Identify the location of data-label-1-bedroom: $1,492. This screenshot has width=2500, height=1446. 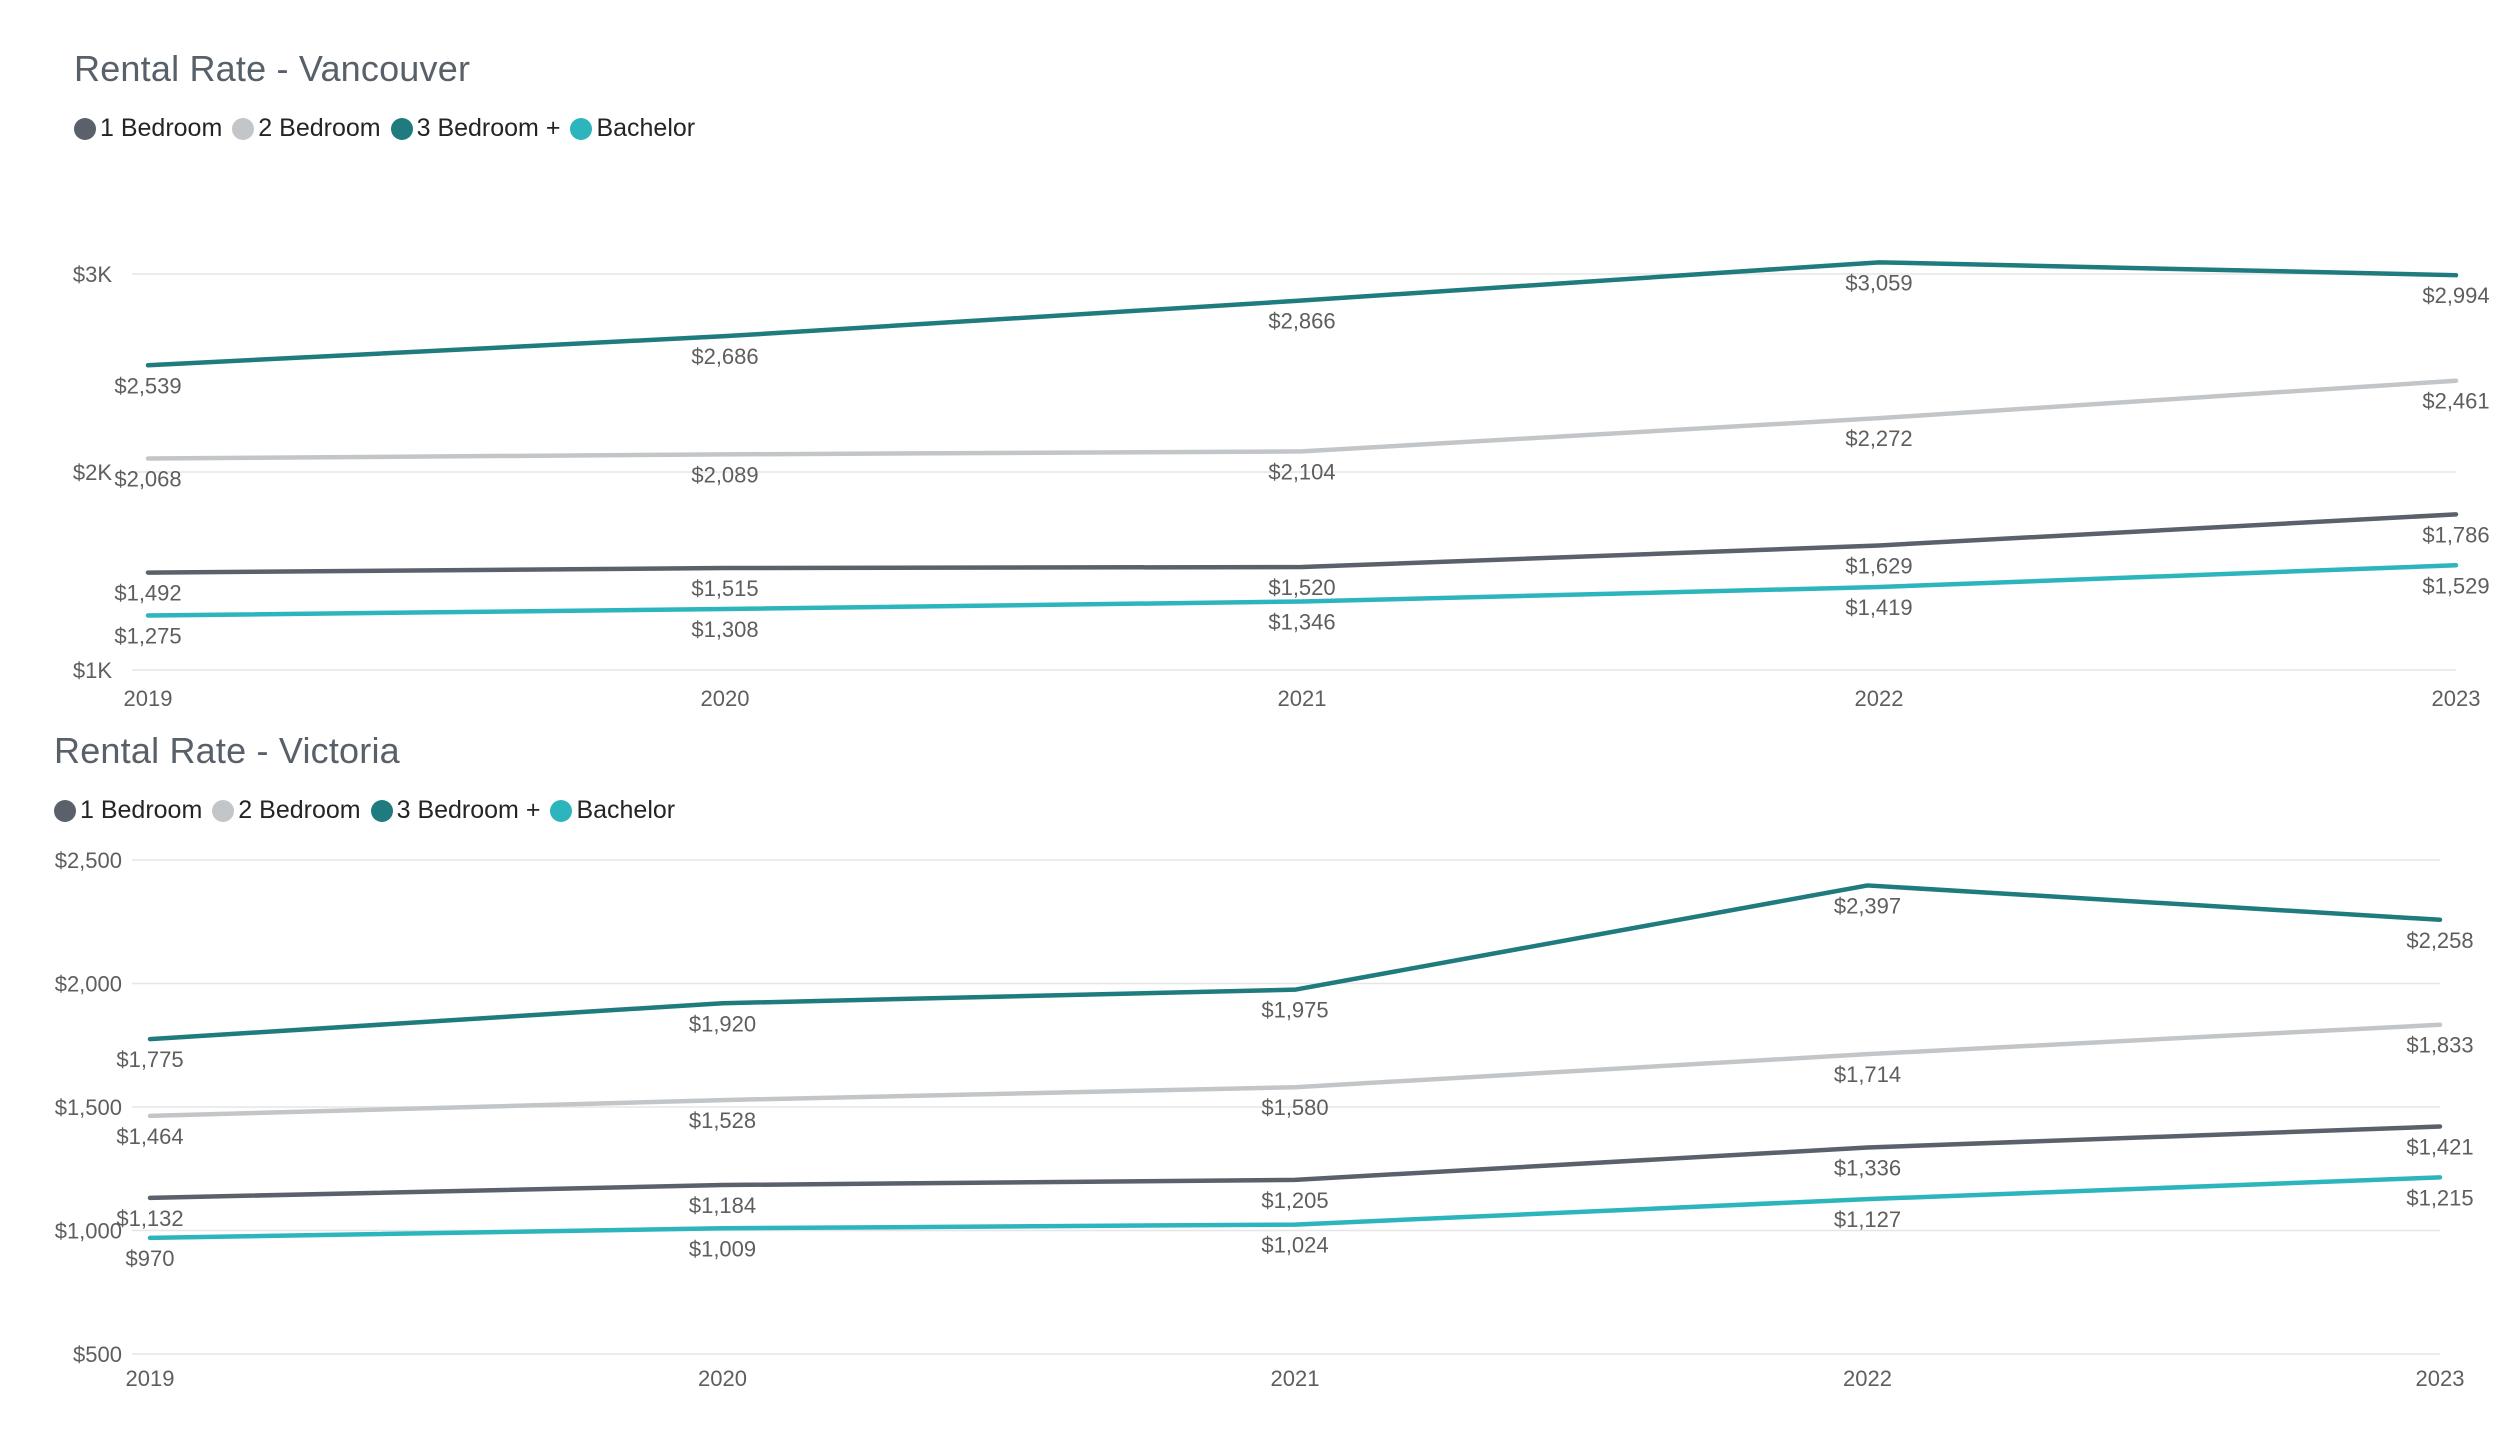
(147, 593).